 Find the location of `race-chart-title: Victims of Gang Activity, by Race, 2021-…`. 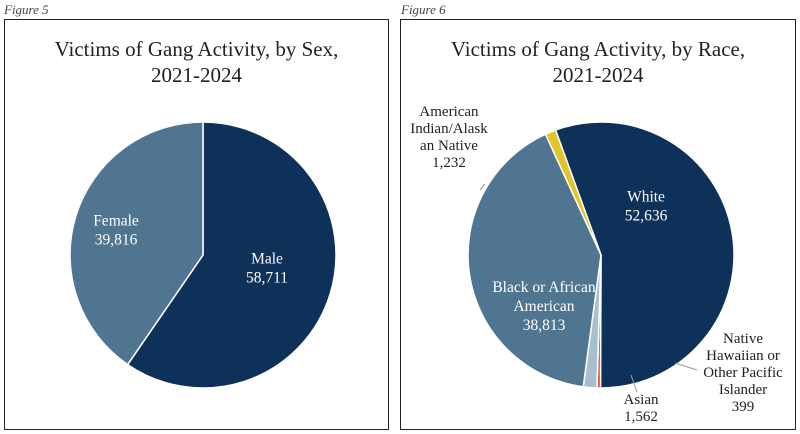

race-chart-title: Victims of Gang Activity, by Race, 2021-… is located at coordinates (598, 62).